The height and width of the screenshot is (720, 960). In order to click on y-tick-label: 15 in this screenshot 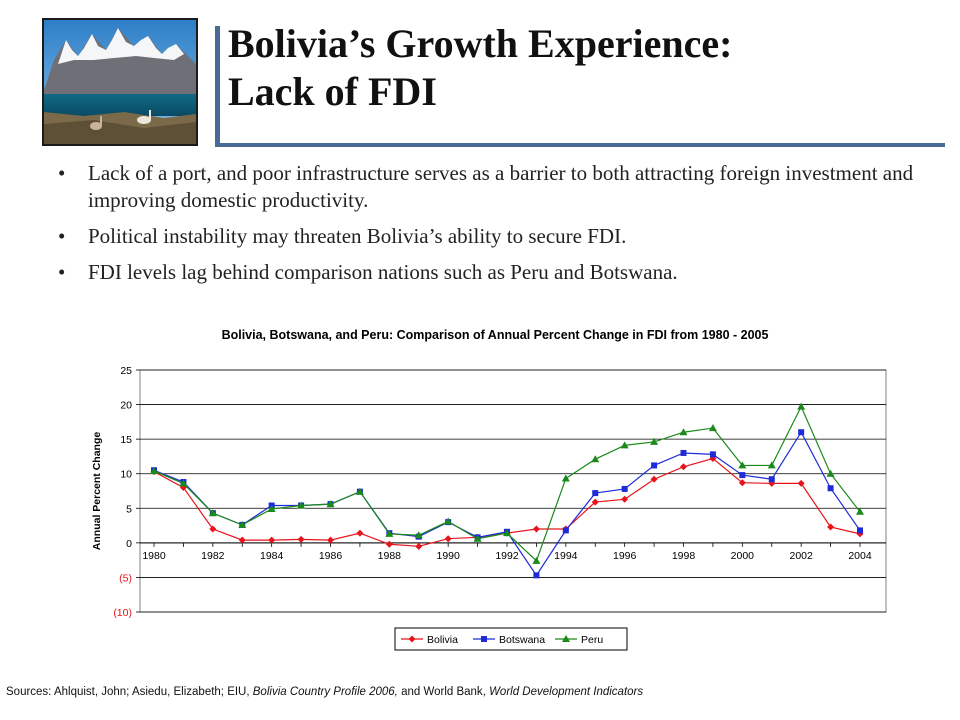, I will do `click(126, 440)`.